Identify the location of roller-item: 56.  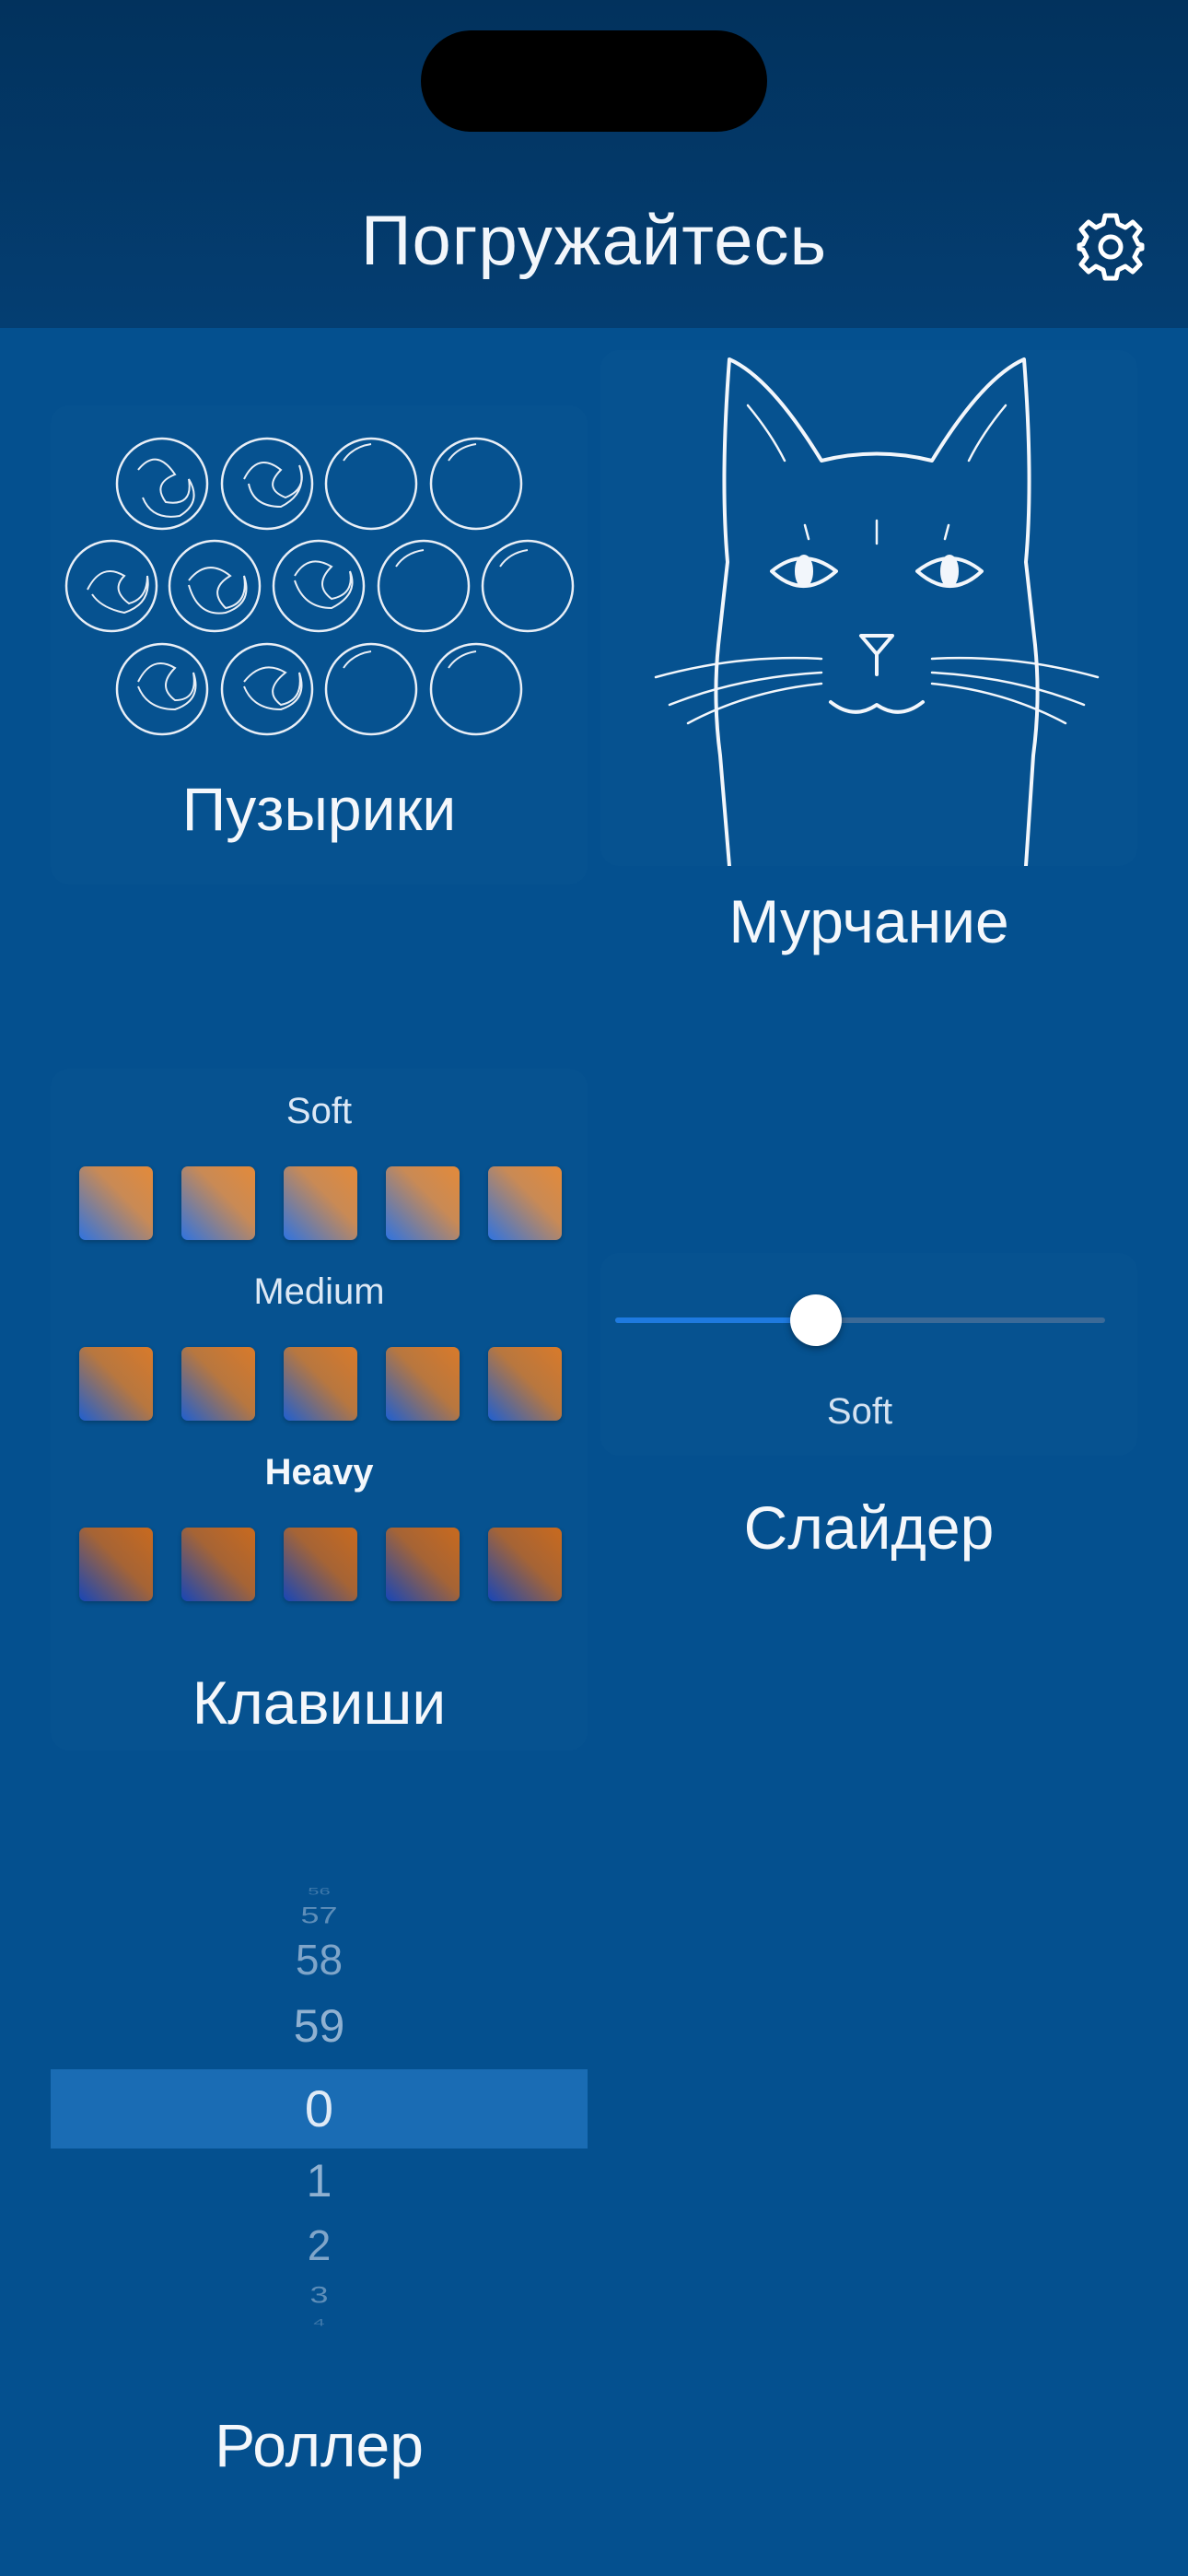
(319, 1891).